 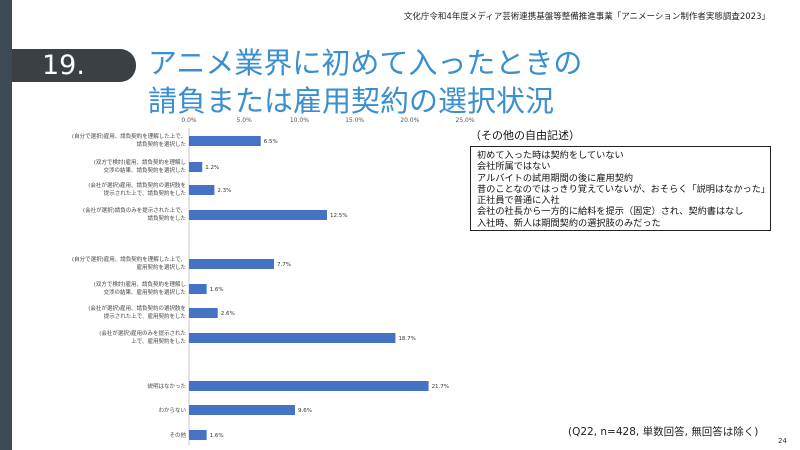 I want to click on category-label: (会社が選択)請負のみを提示された上で、, so click(x=134, y=210).